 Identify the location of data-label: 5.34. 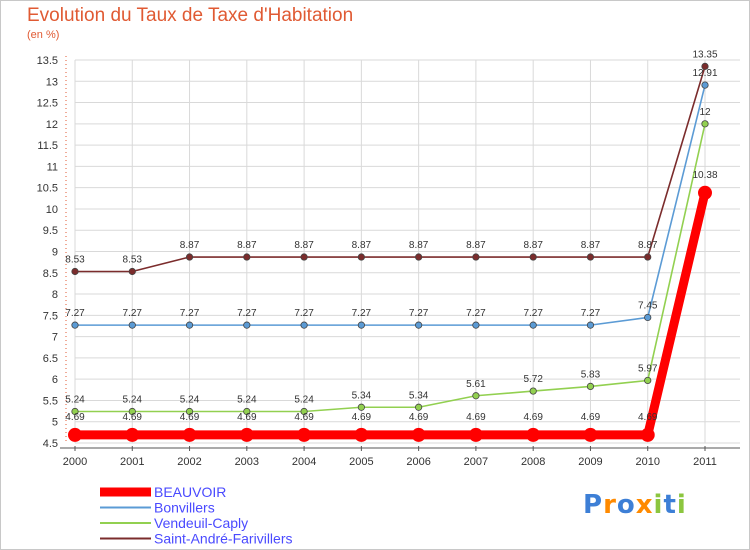
(419, 395).